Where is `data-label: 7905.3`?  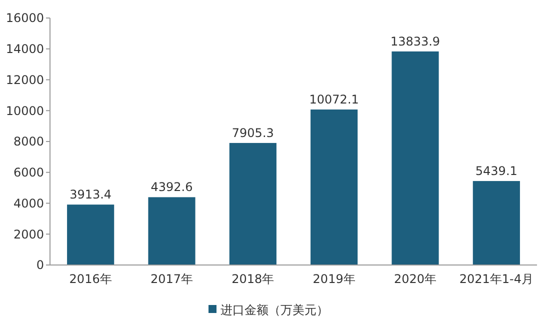 data-label: 7905.3 is located at coordinates (253, 133).